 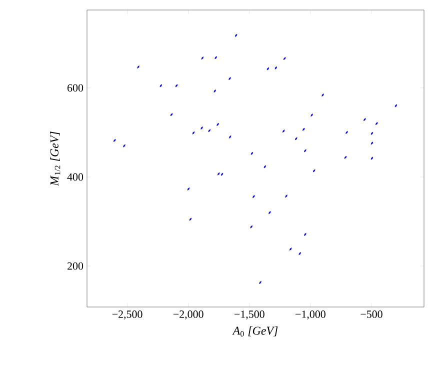 What do you see at coordinates (188, 315) in the screenshot?
I see `x-tick-label: −2,000` at bounding box center [188, 315].